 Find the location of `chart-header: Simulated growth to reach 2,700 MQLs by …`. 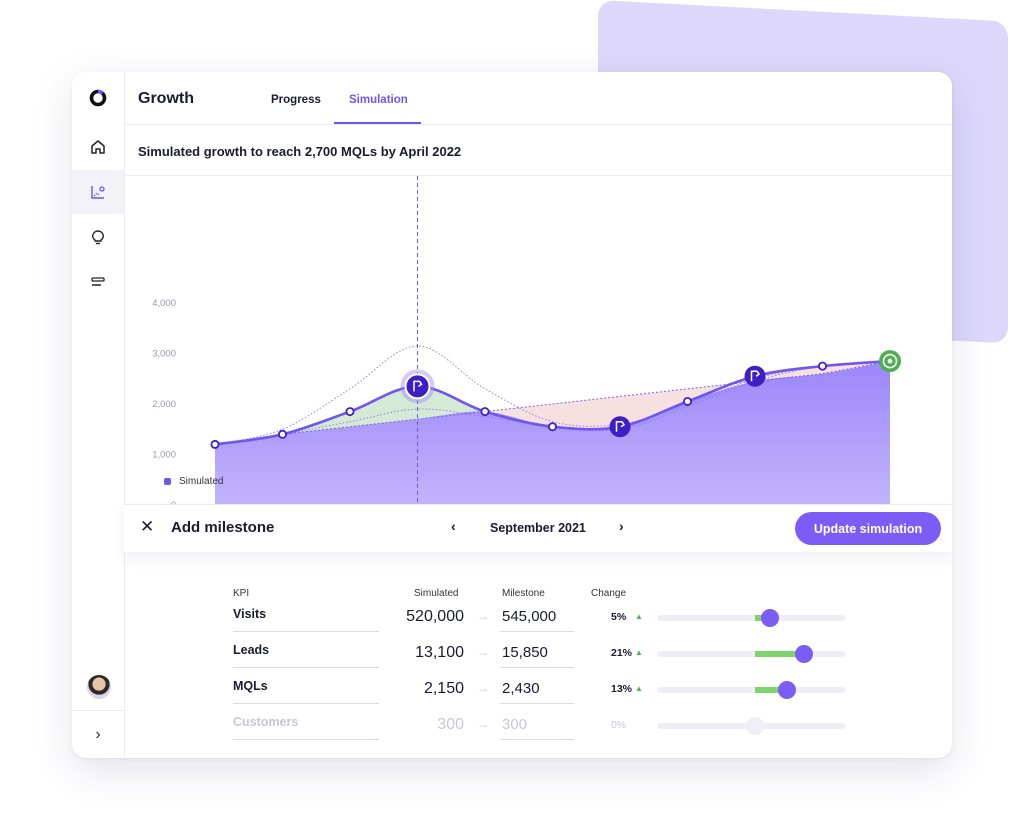

chart-header: Simulated growth to reach 2,700 MQLs by … is located at coordinates (538, 150).